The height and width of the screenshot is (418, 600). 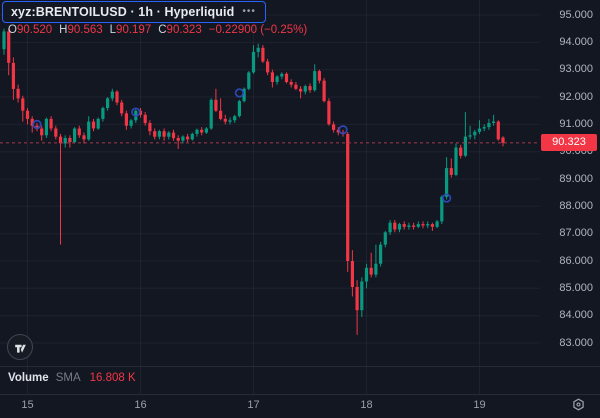 What do you see at coordinates (576, 14) in the screenshot?
I see `price-axis-label: 95.000` at bounding box center [576, 14].